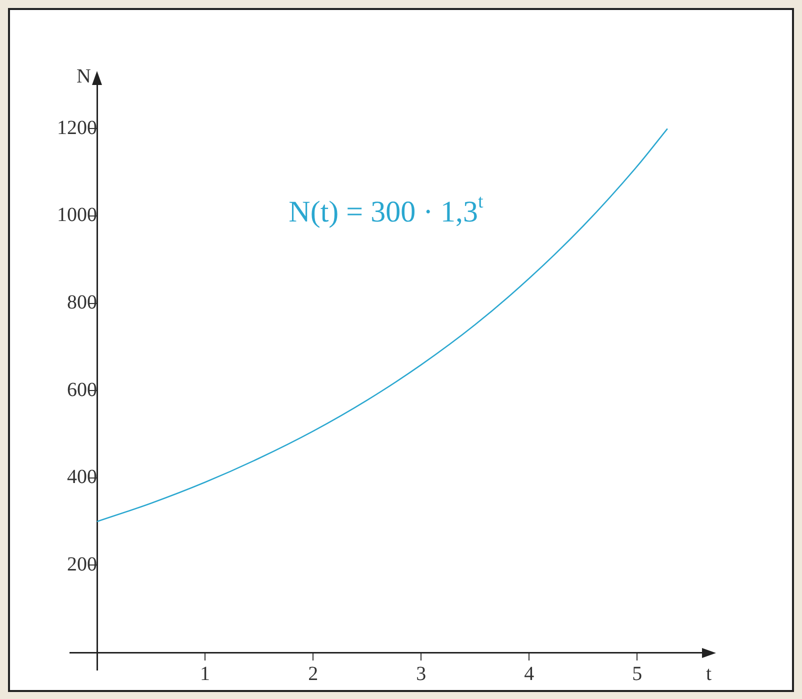  I want to click on y-tick-label: 400, so click(82, 477).